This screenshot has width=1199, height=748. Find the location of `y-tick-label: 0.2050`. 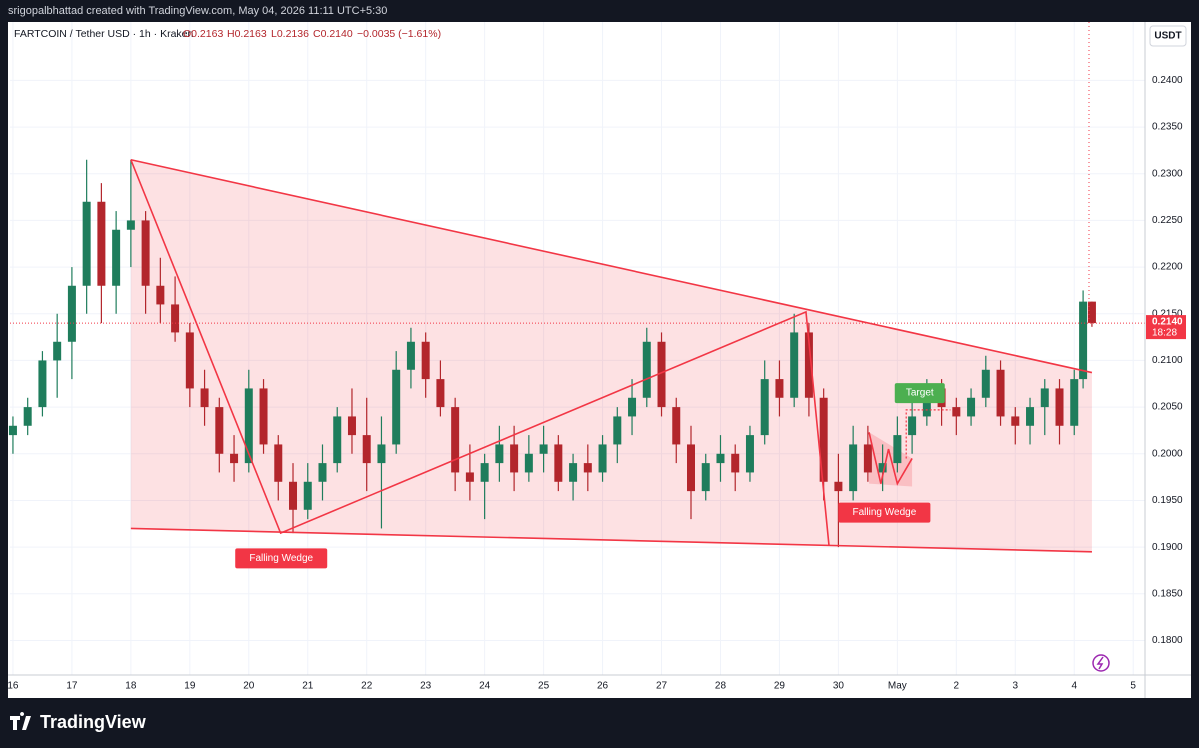

y-tick-label: 0.2050 is located at coordinates (1167, 407).